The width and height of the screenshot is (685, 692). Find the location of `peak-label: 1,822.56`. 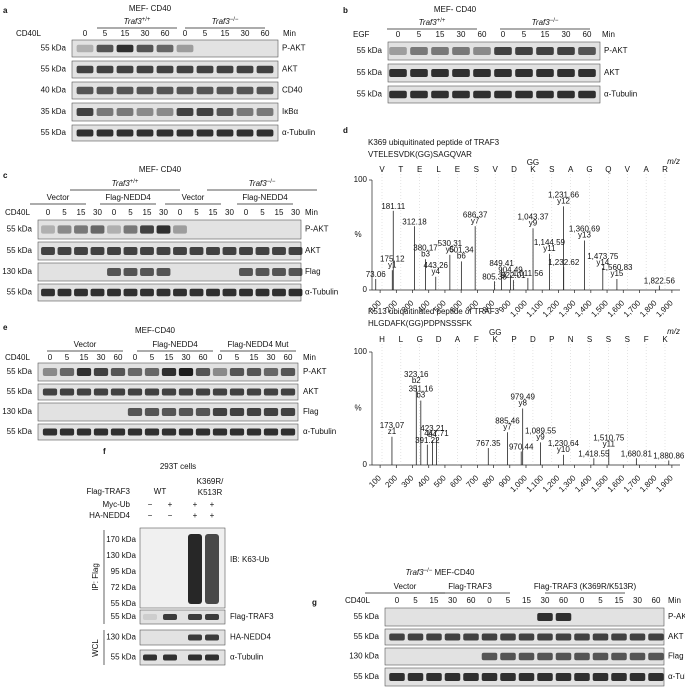

peak-label: 1,822.56 is located at coordinates (660, 281).